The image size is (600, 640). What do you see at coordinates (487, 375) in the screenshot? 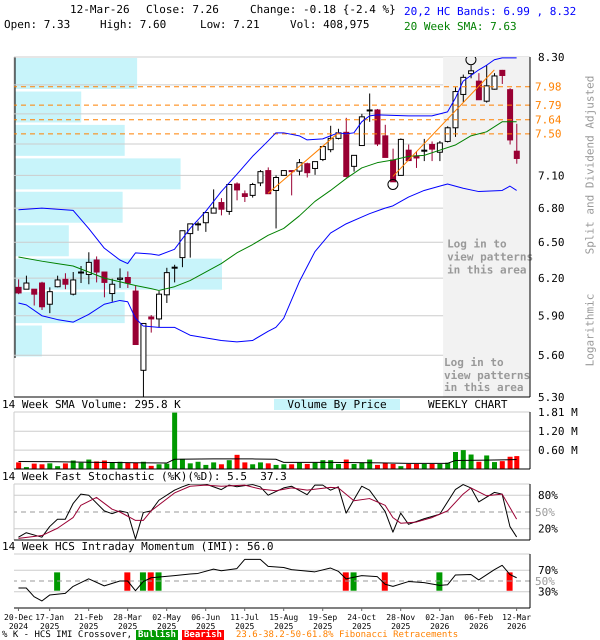
I see `annotation: Log in to view patterns in this area` at bounding box center [487, 375].